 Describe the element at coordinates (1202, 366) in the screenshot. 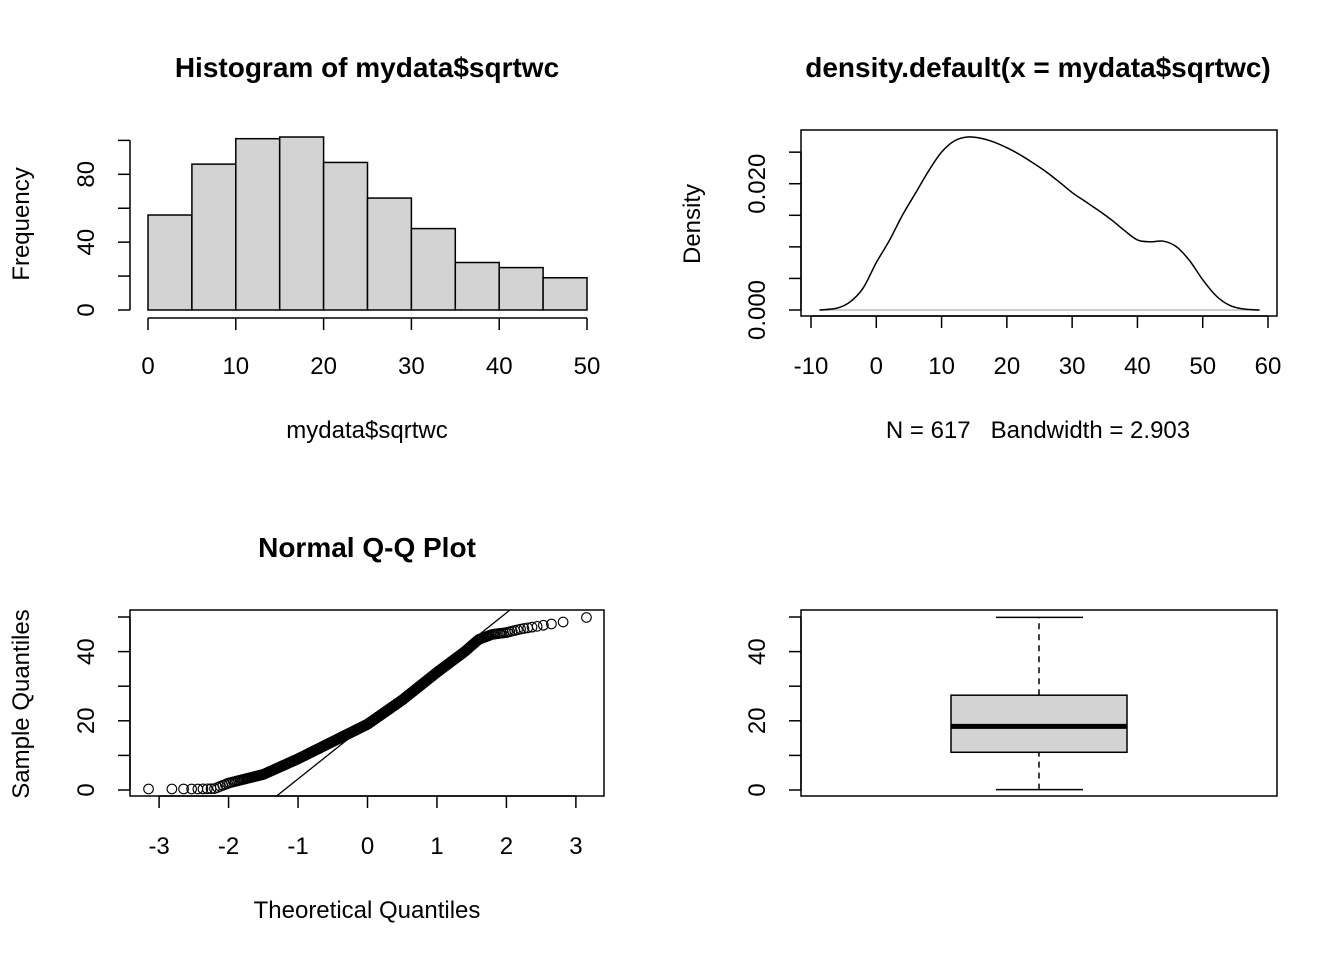

I see `density-x-tick-label: 50` at that location.